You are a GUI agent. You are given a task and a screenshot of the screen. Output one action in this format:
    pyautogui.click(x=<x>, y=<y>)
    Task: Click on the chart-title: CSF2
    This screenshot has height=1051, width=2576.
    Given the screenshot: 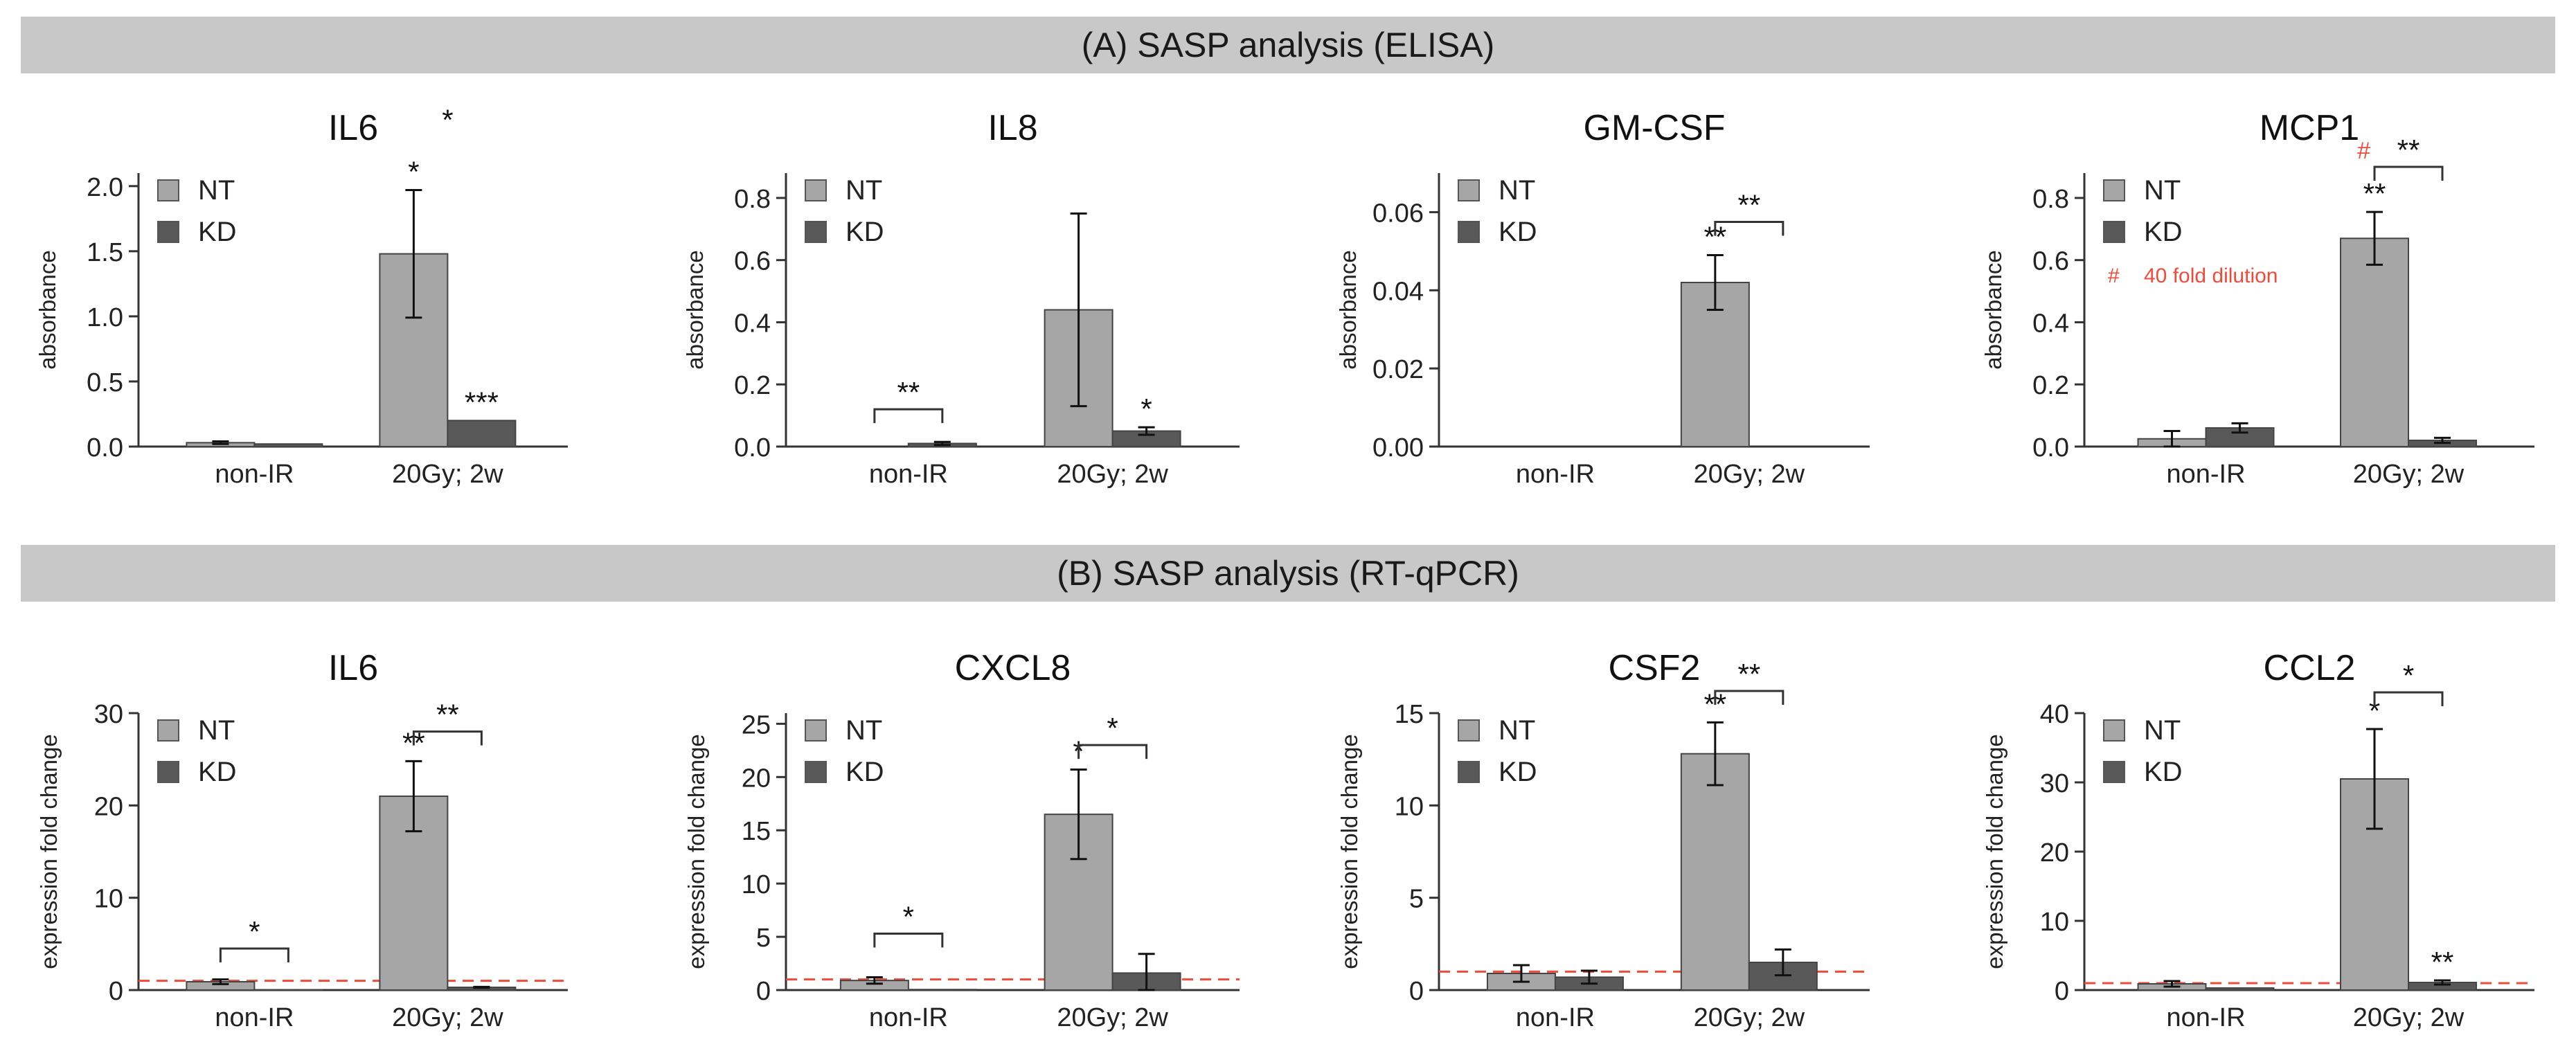 What is the action you would take?
    pyautogui.click(x=1655, y=668)
    